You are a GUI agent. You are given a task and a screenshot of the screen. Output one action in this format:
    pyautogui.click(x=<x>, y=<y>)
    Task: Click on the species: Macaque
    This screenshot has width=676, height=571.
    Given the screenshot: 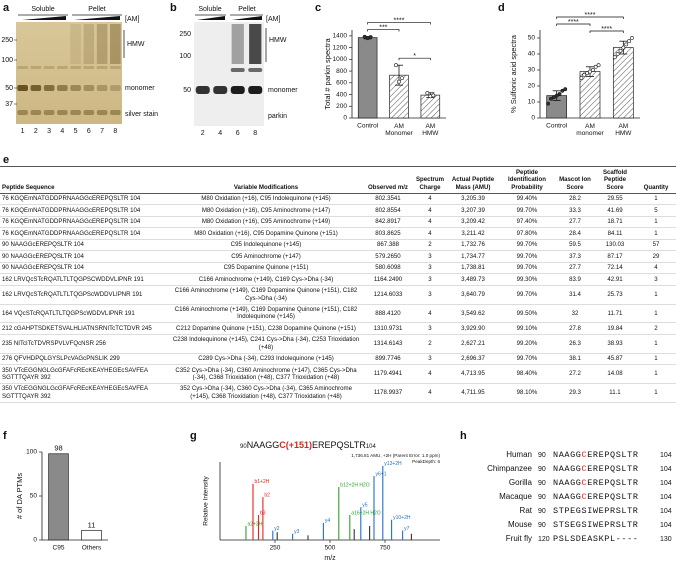 What is the action you would take?
    pyautogui.click(x=515, y=496)
    